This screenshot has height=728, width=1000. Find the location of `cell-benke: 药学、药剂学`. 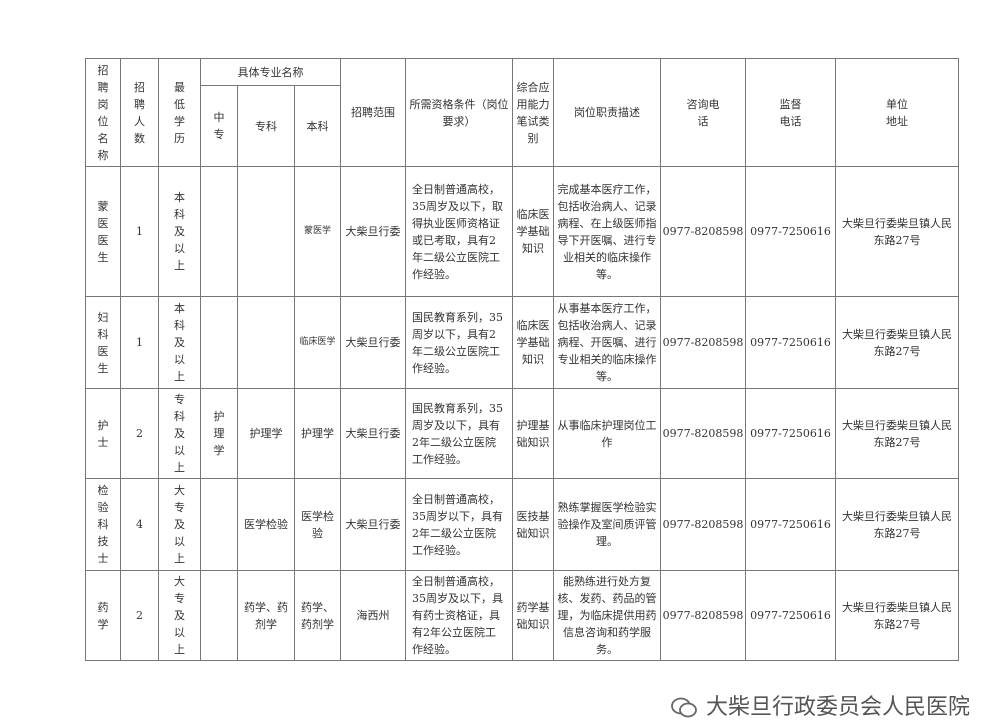

cell-benke: 药学、药剂学 is located at coordinates (317, 615).